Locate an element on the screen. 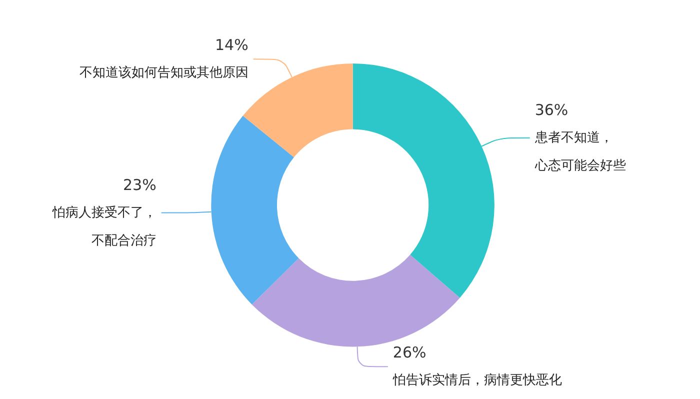  data-label: 14% is located at coordinates (231, 45).